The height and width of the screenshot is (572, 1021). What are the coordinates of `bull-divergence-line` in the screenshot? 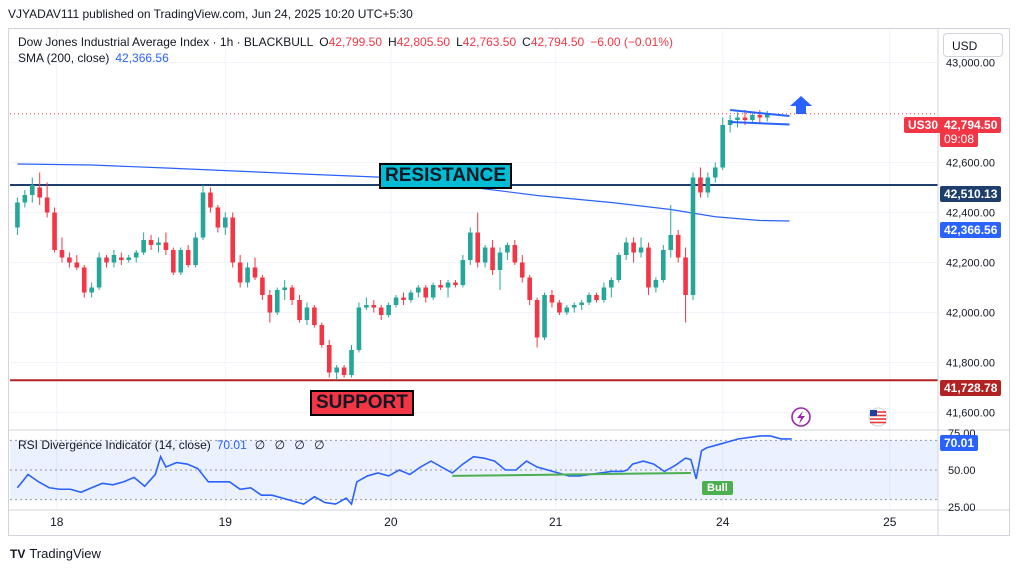 It's located at (571, 474).